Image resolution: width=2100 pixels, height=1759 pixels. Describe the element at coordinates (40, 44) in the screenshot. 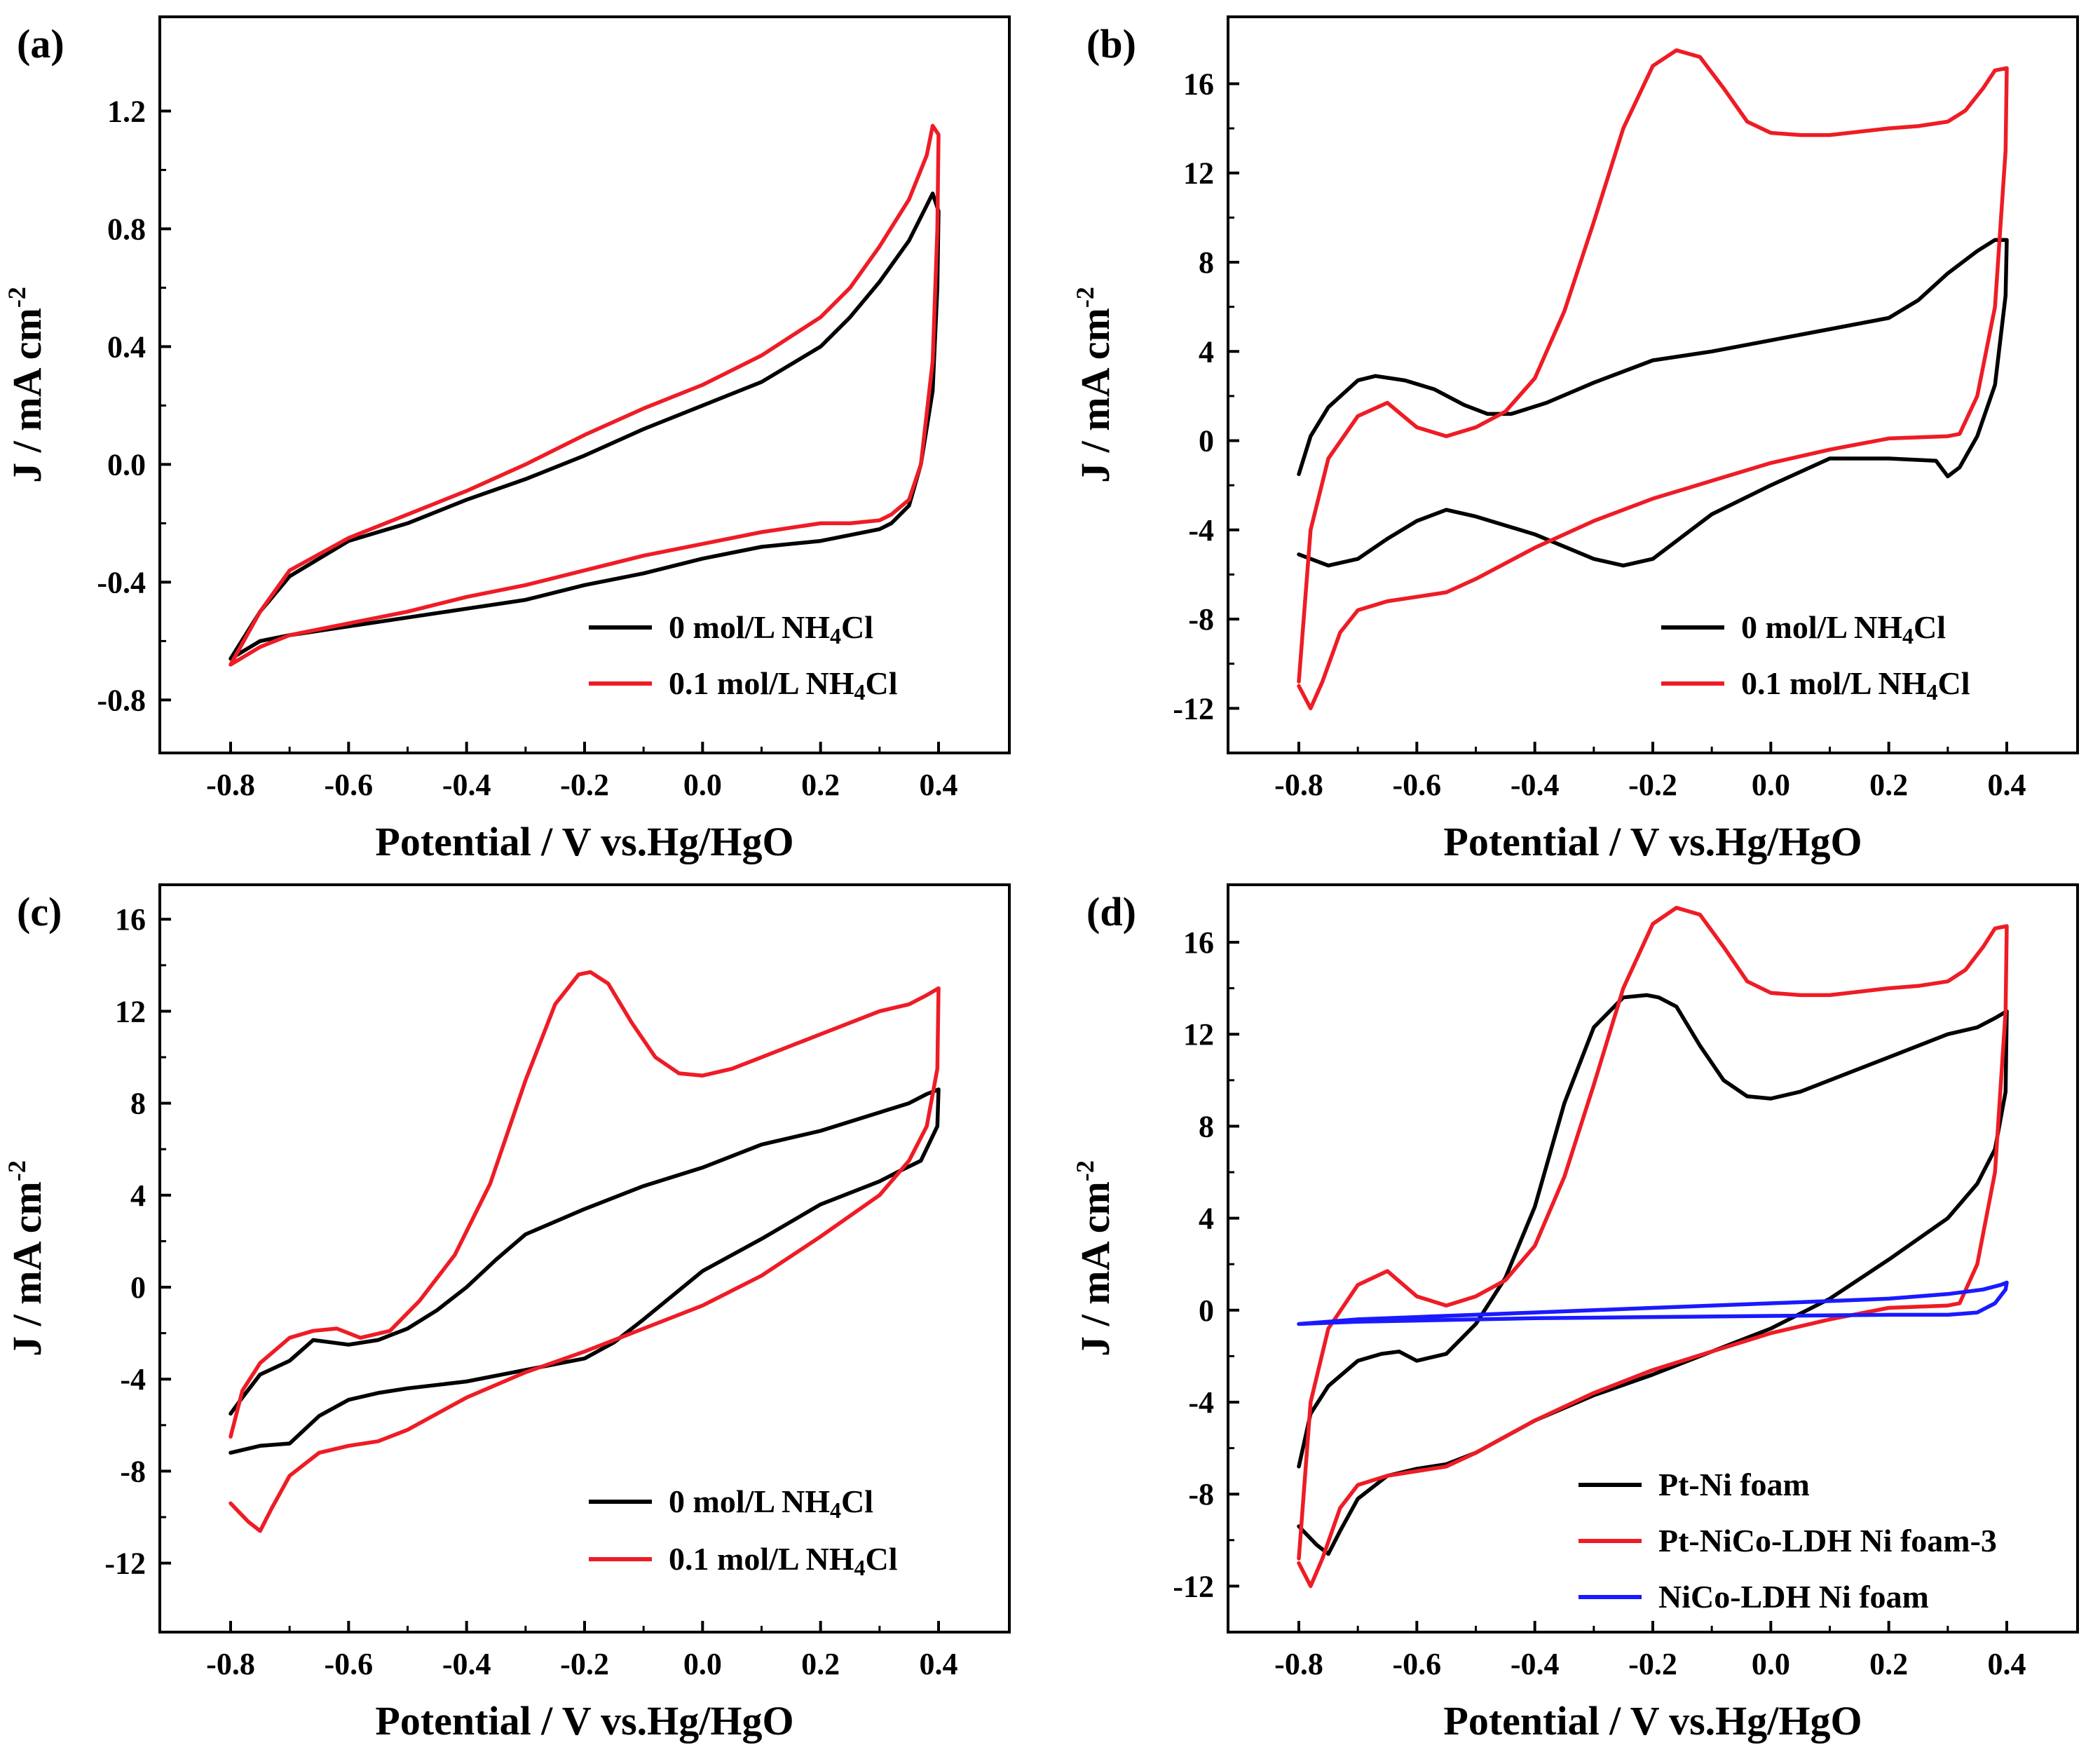

I see `panel-label: (a)` at that location.